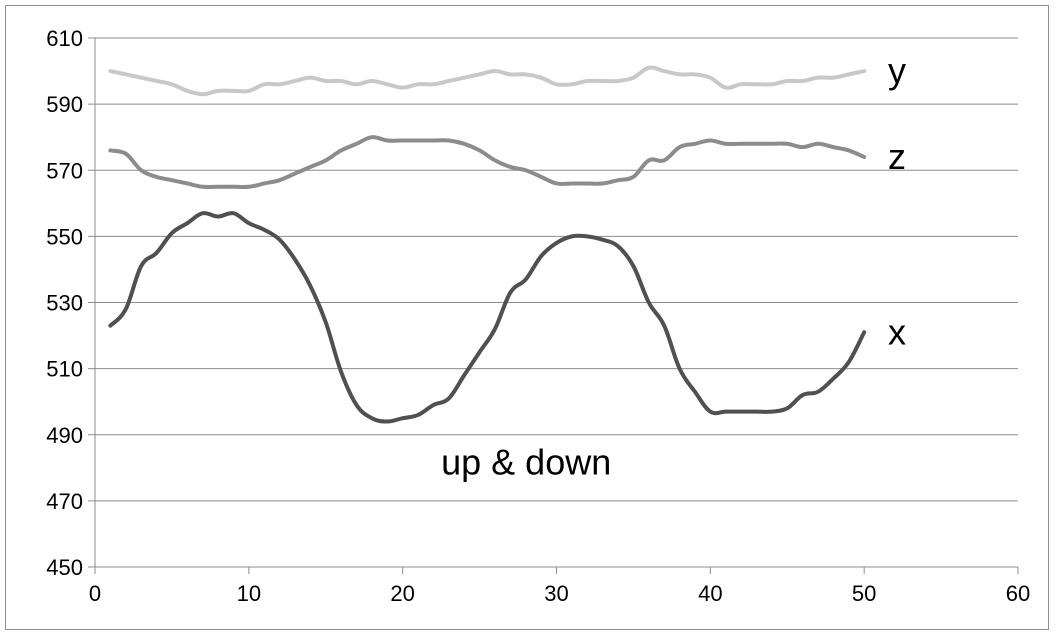 The image size is (1056, 637). Describe the element at coordinates (864, 593) in the screenshot. I see `x-tick-label: 50` at that location.